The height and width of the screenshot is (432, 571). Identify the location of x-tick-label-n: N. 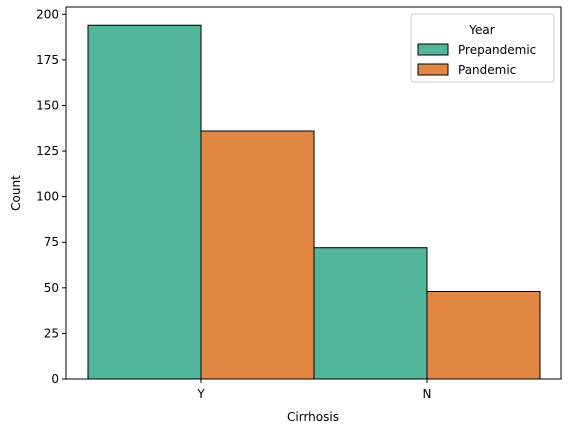
(427, 394).